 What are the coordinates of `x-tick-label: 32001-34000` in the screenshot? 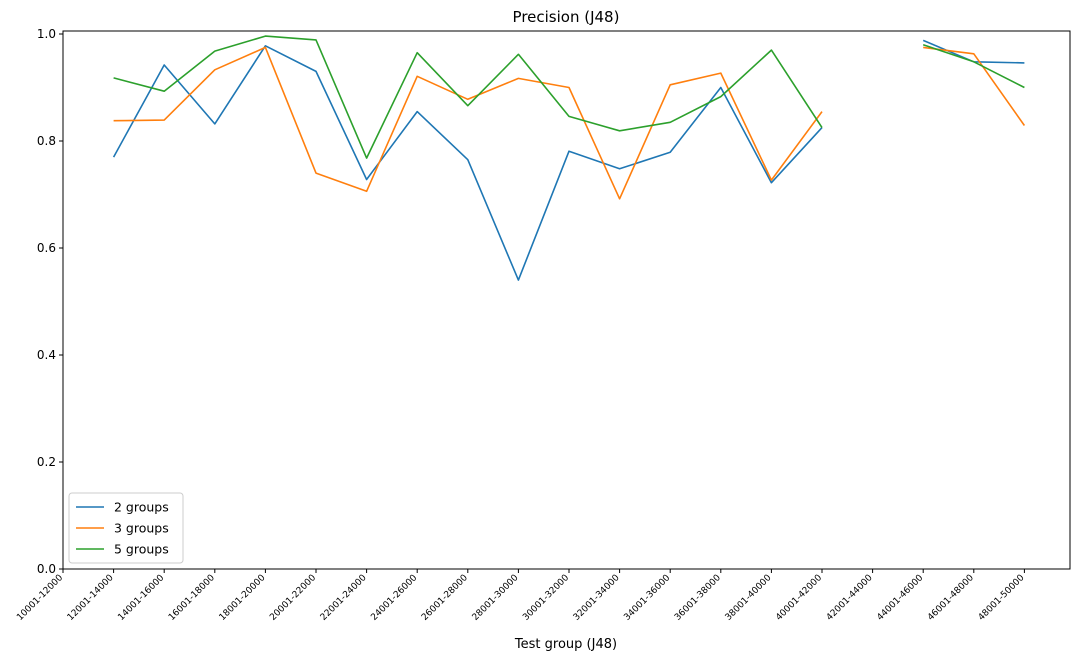 It's located at (597, 598).